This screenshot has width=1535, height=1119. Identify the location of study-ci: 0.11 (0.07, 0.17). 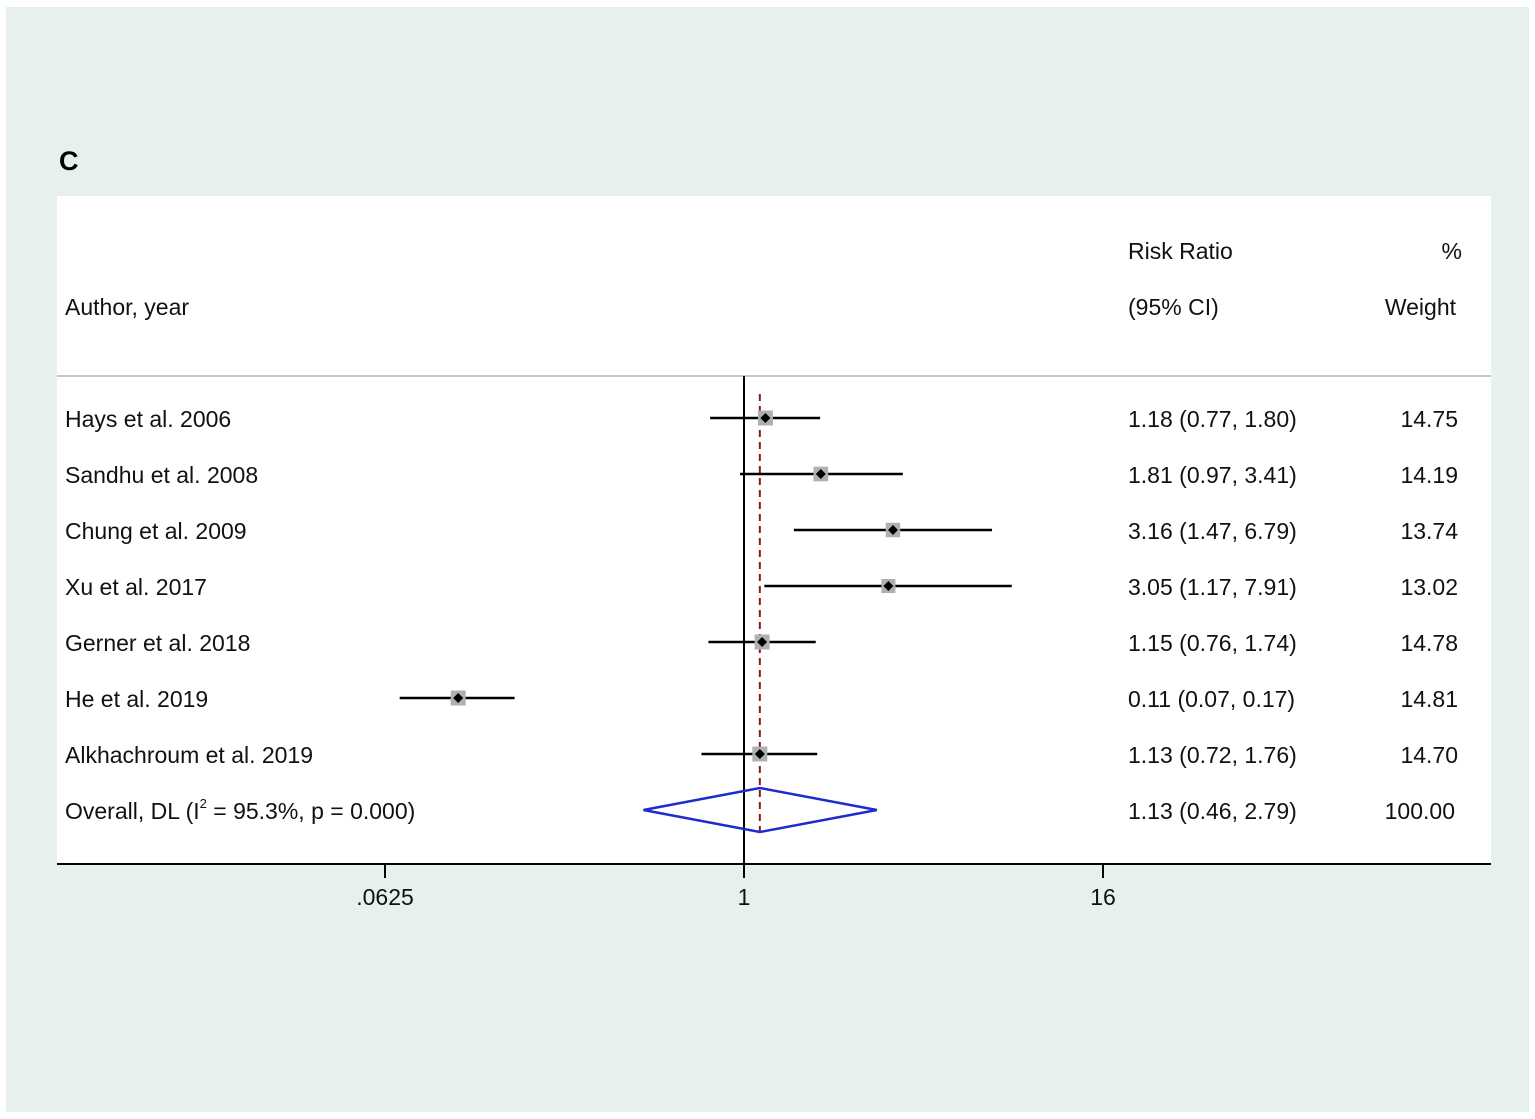
(1211, 699).